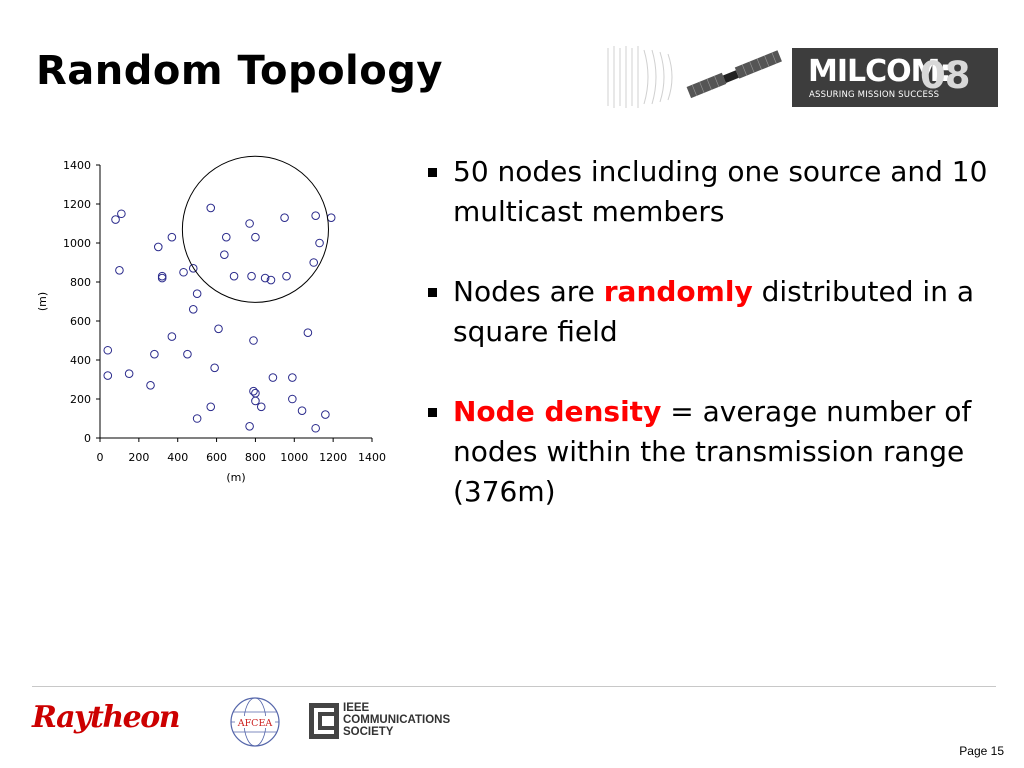 The image size is (1024, 768). What do you see at coordinates (100, 457) in the screenshot?
I see `x-tick-label: 0` at bounding box center [100, 457].